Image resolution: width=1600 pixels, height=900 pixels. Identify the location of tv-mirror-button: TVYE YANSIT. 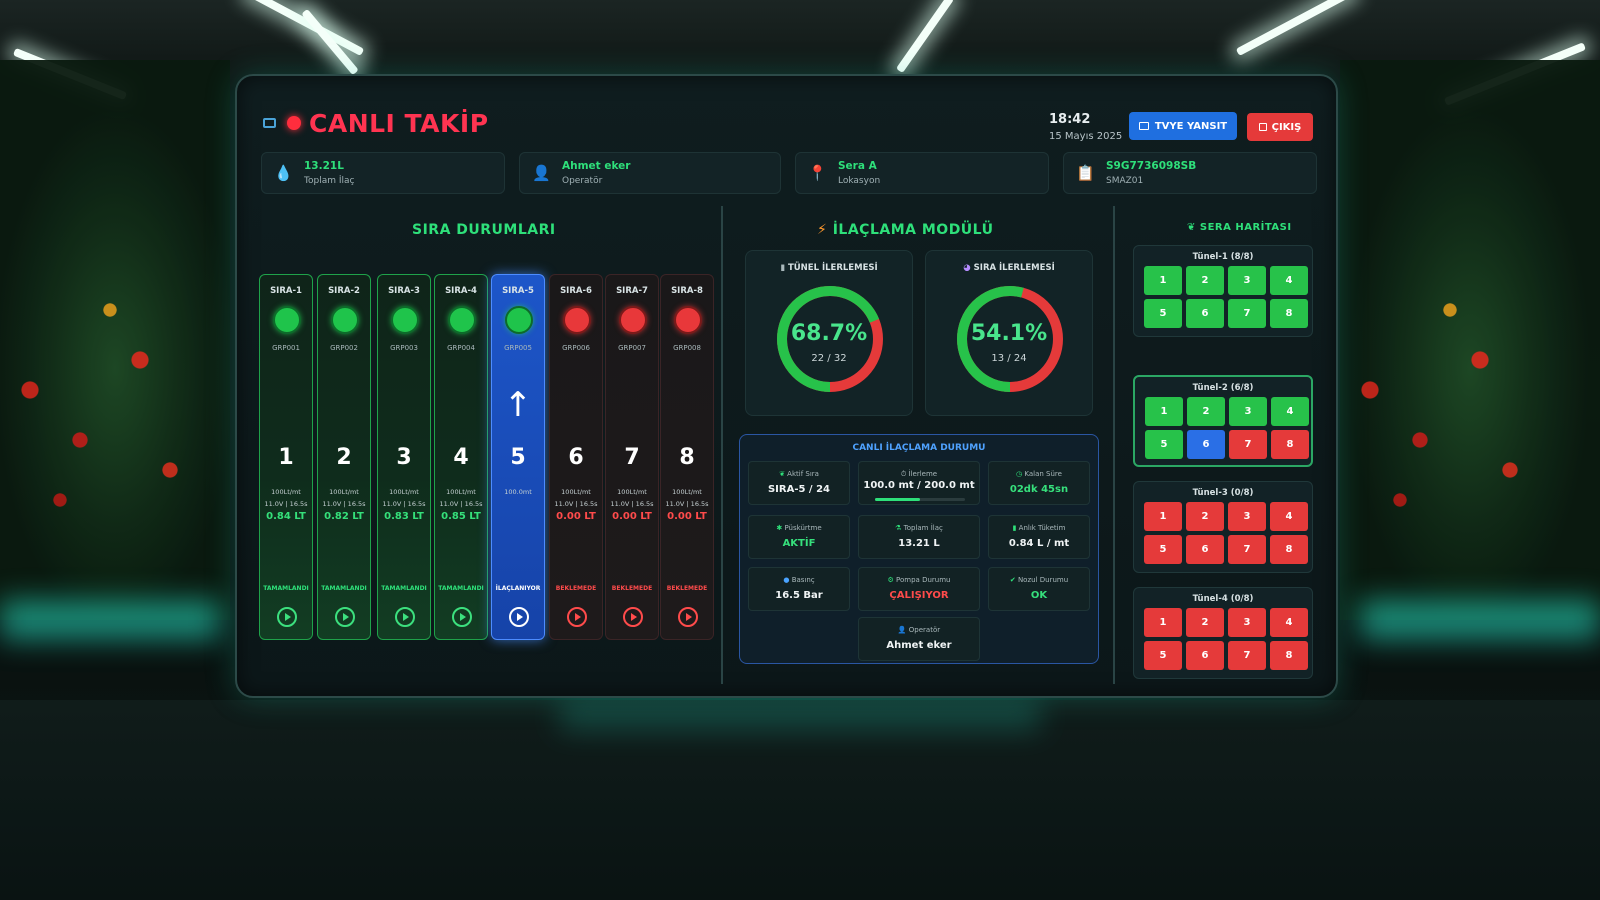
(1183, 126).